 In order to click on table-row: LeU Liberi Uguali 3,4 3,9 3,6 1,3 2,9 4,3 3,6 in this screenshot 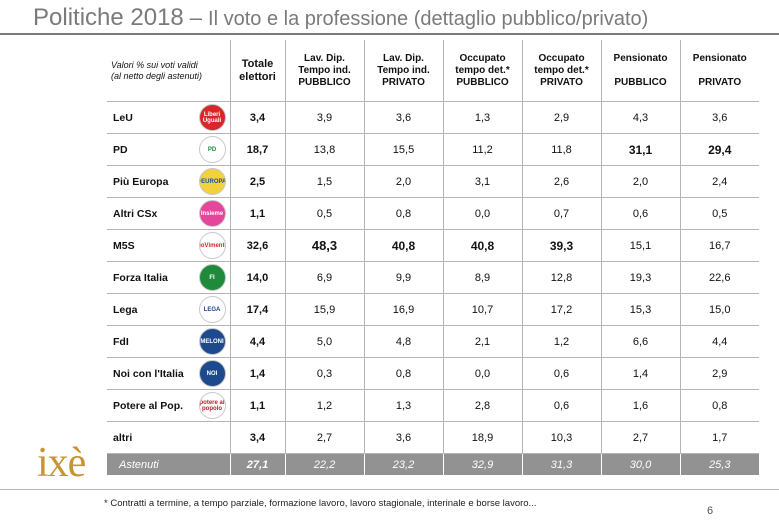, I will do `click(433, 117)`.